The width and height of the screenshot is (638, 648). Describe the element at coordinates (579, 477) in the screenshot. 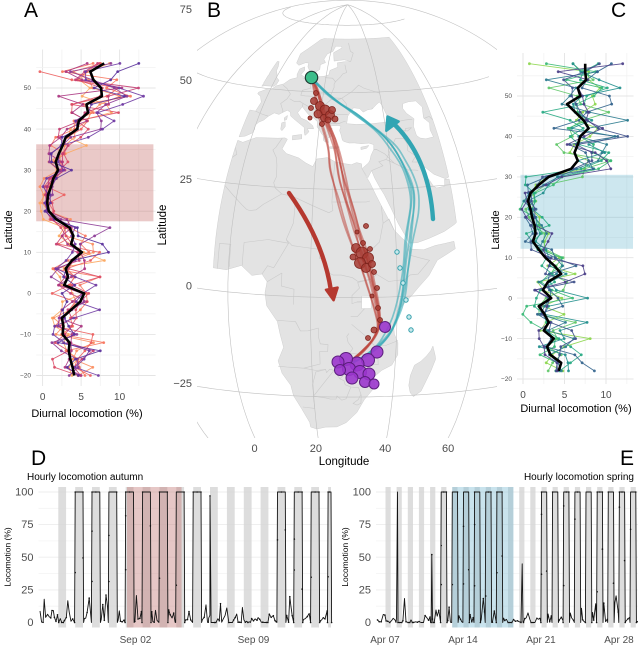

I see `svg-text: Hourly locomotion spring` at that location.